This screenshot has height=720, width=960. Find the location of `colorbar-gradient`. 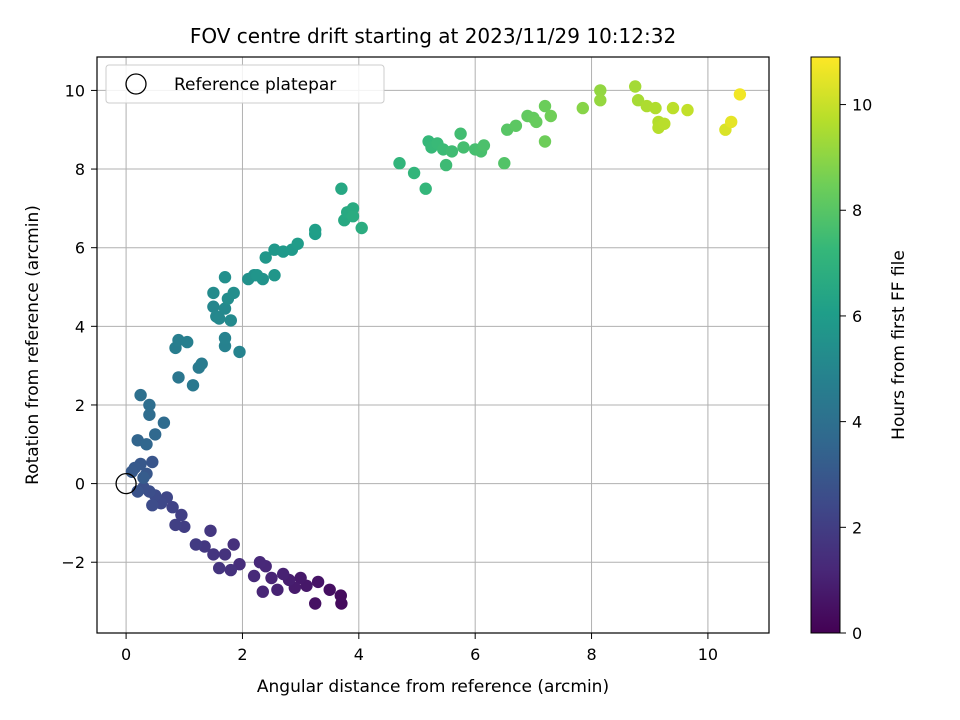

colorbar-gradient is located at coordinates (825, 345).